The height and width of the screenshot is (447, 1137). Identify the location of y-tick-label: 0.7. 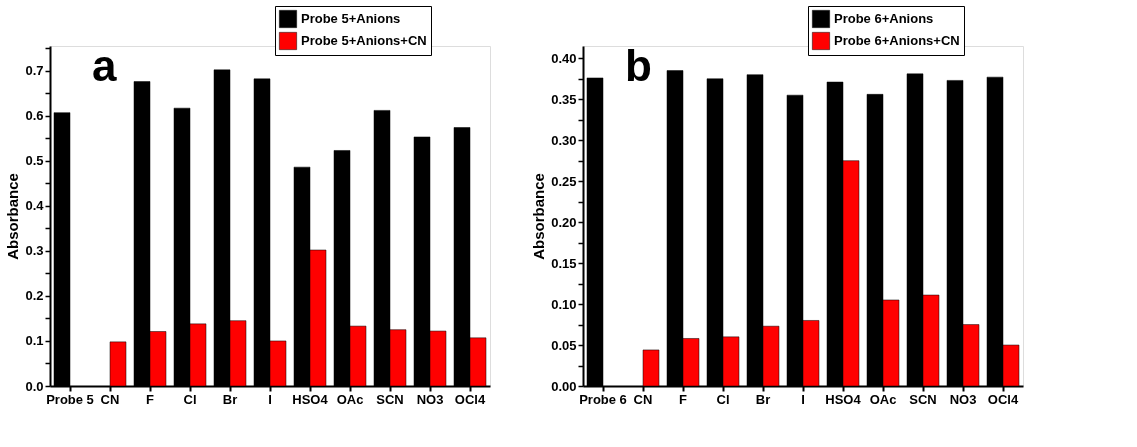
(34, 71).